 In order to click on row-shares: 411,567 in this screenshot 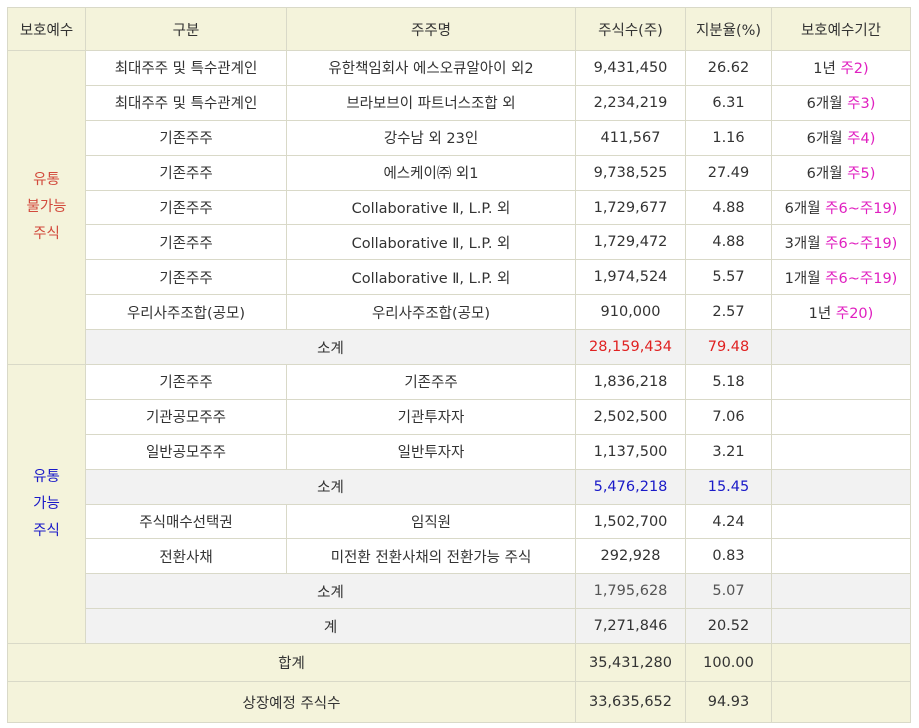, I will do `click(630, 137)`.